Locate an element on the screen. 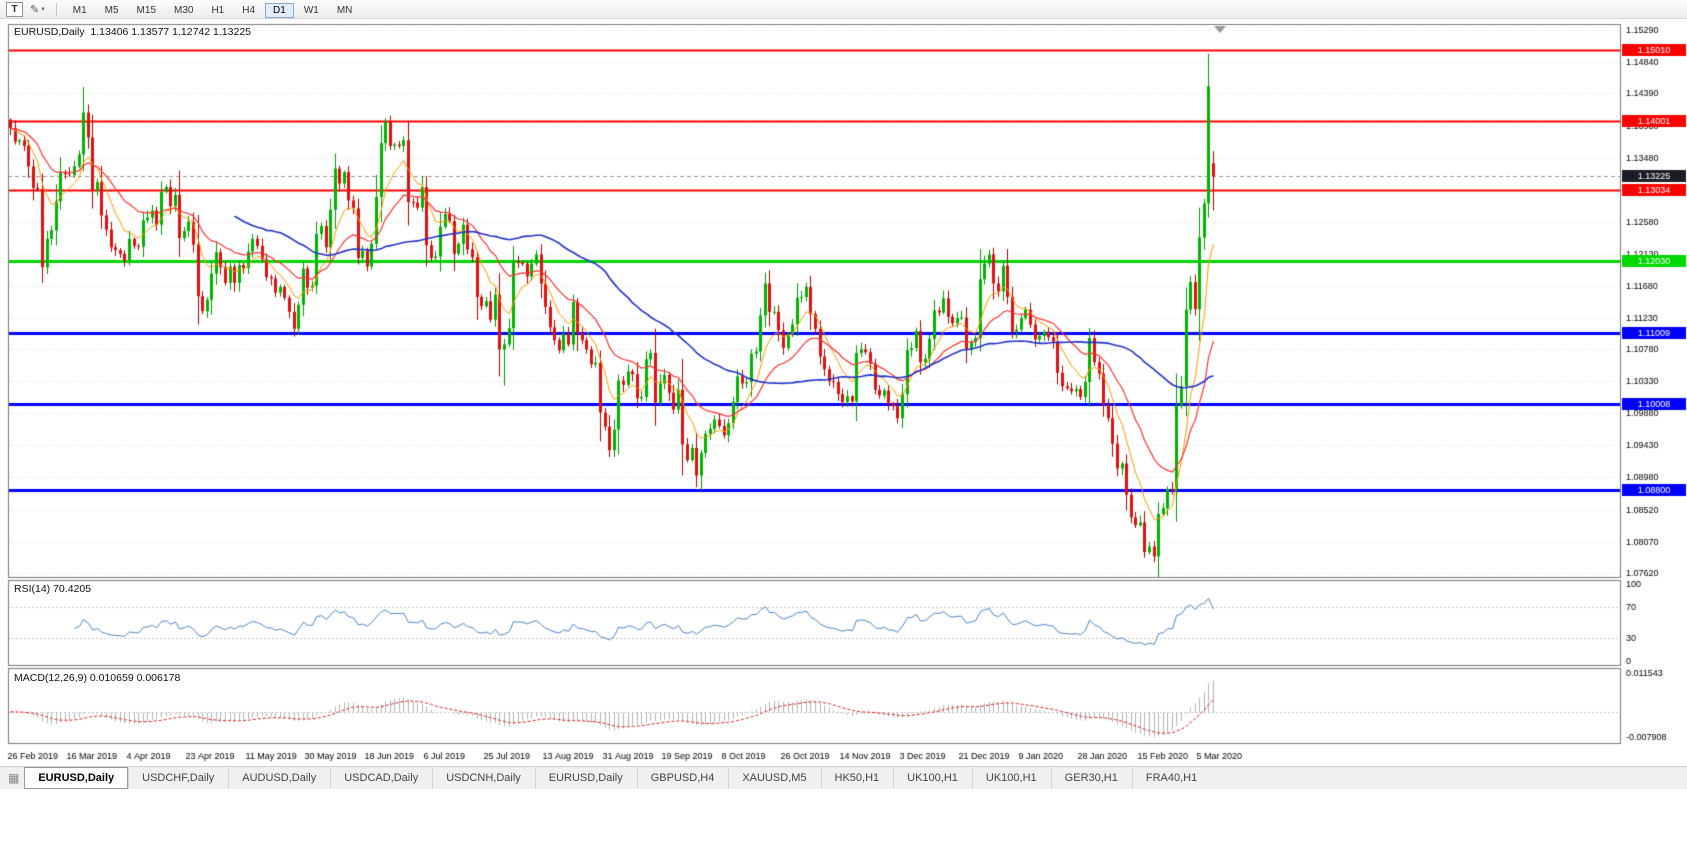  draw-tool-button: ✎ ▾ is located at coordinates (37, 9).